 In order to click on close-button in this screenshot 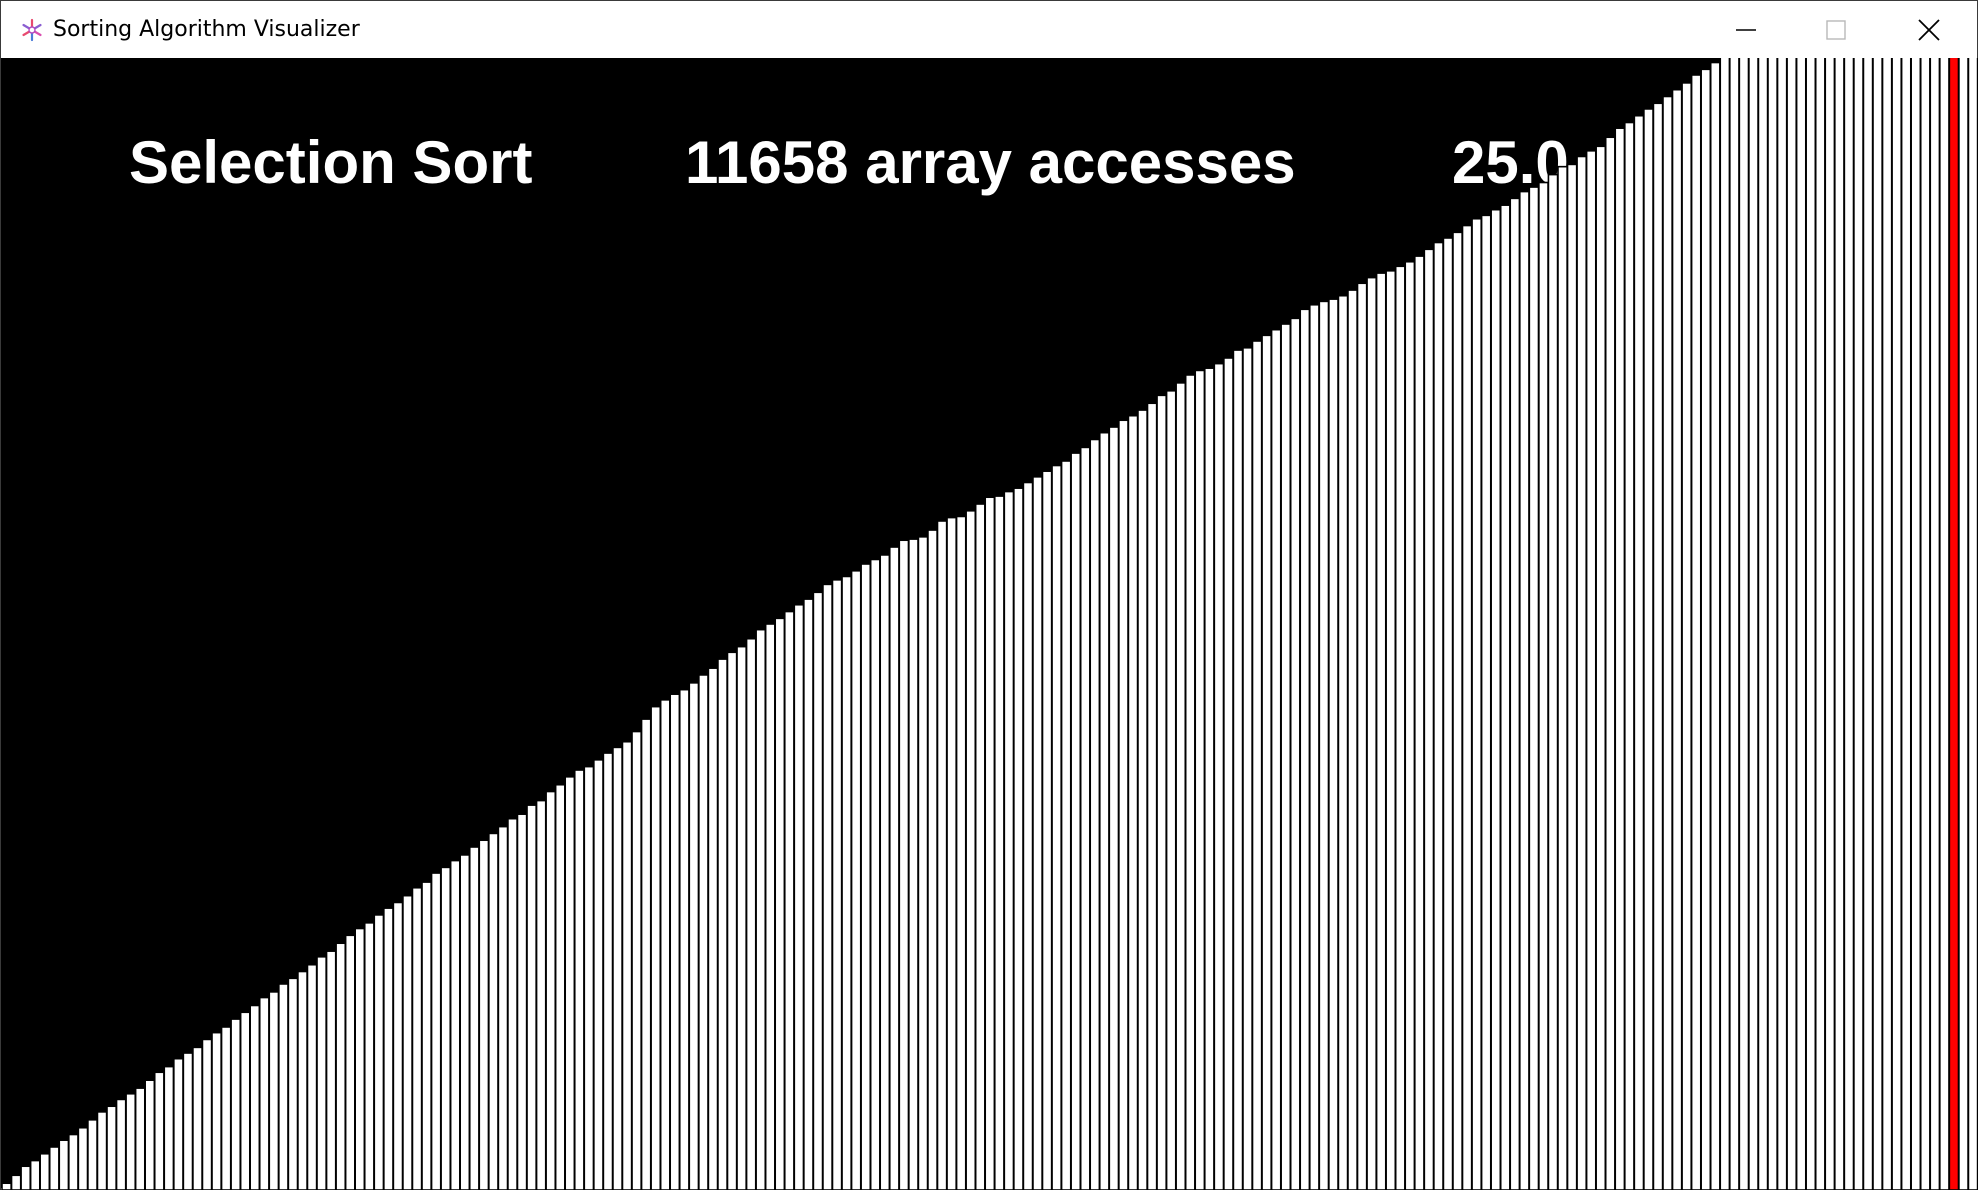, I will do `click(1929, 29)`.